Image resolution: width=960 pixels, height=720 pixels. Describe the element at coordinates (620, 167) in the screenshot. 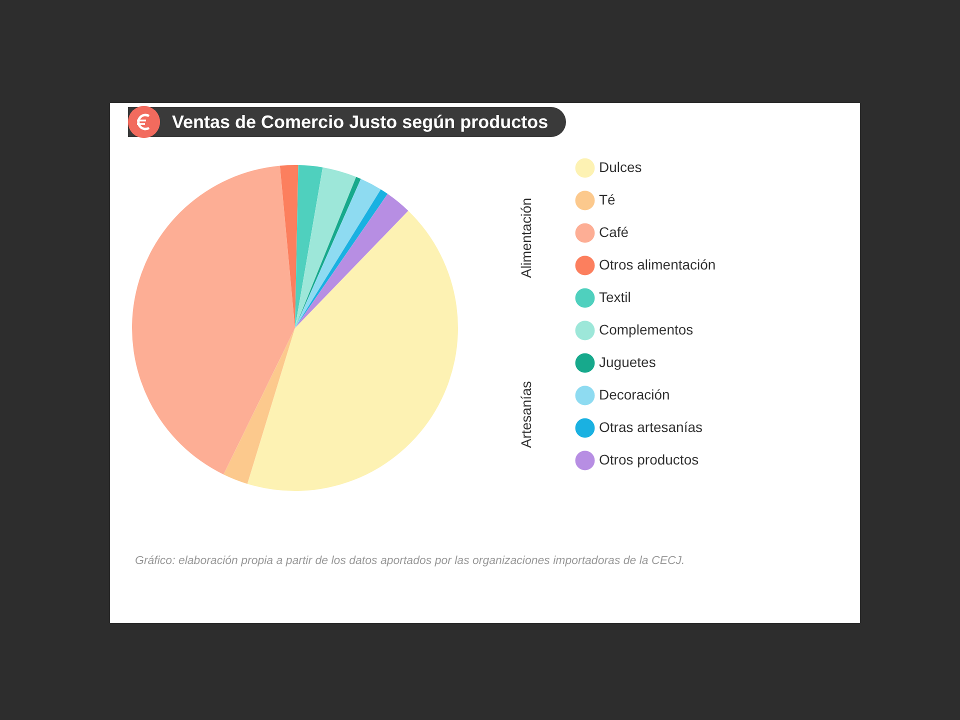

I see `legend-label: Dulces` at that location.